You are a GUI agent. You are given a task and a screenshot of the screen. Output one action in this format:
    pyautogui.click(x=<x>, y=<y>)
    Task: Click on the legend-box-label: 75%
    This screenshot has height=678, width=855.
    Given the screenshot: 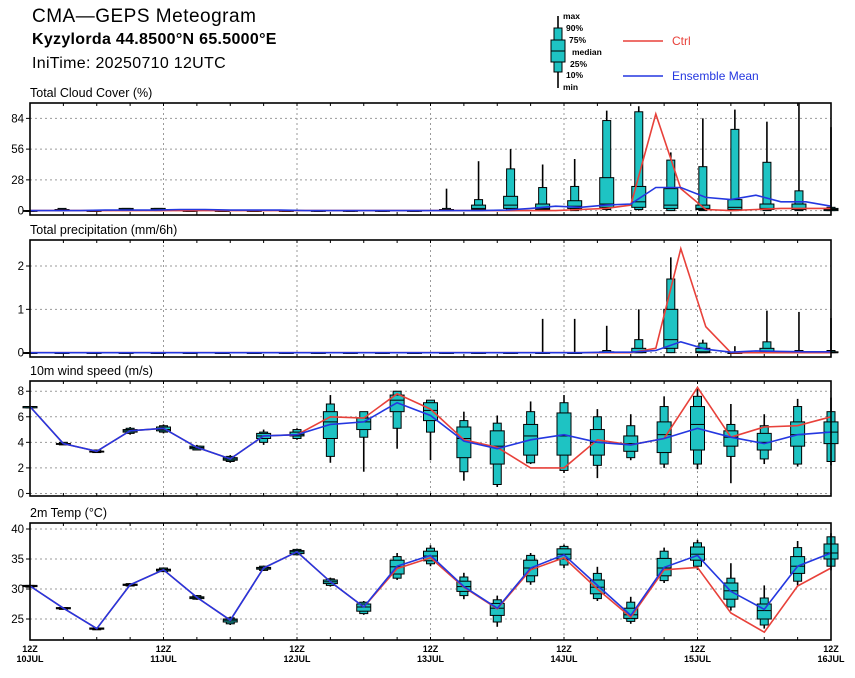 What is the action you would take?
    pyautogui.click(x=577, y=40)
    